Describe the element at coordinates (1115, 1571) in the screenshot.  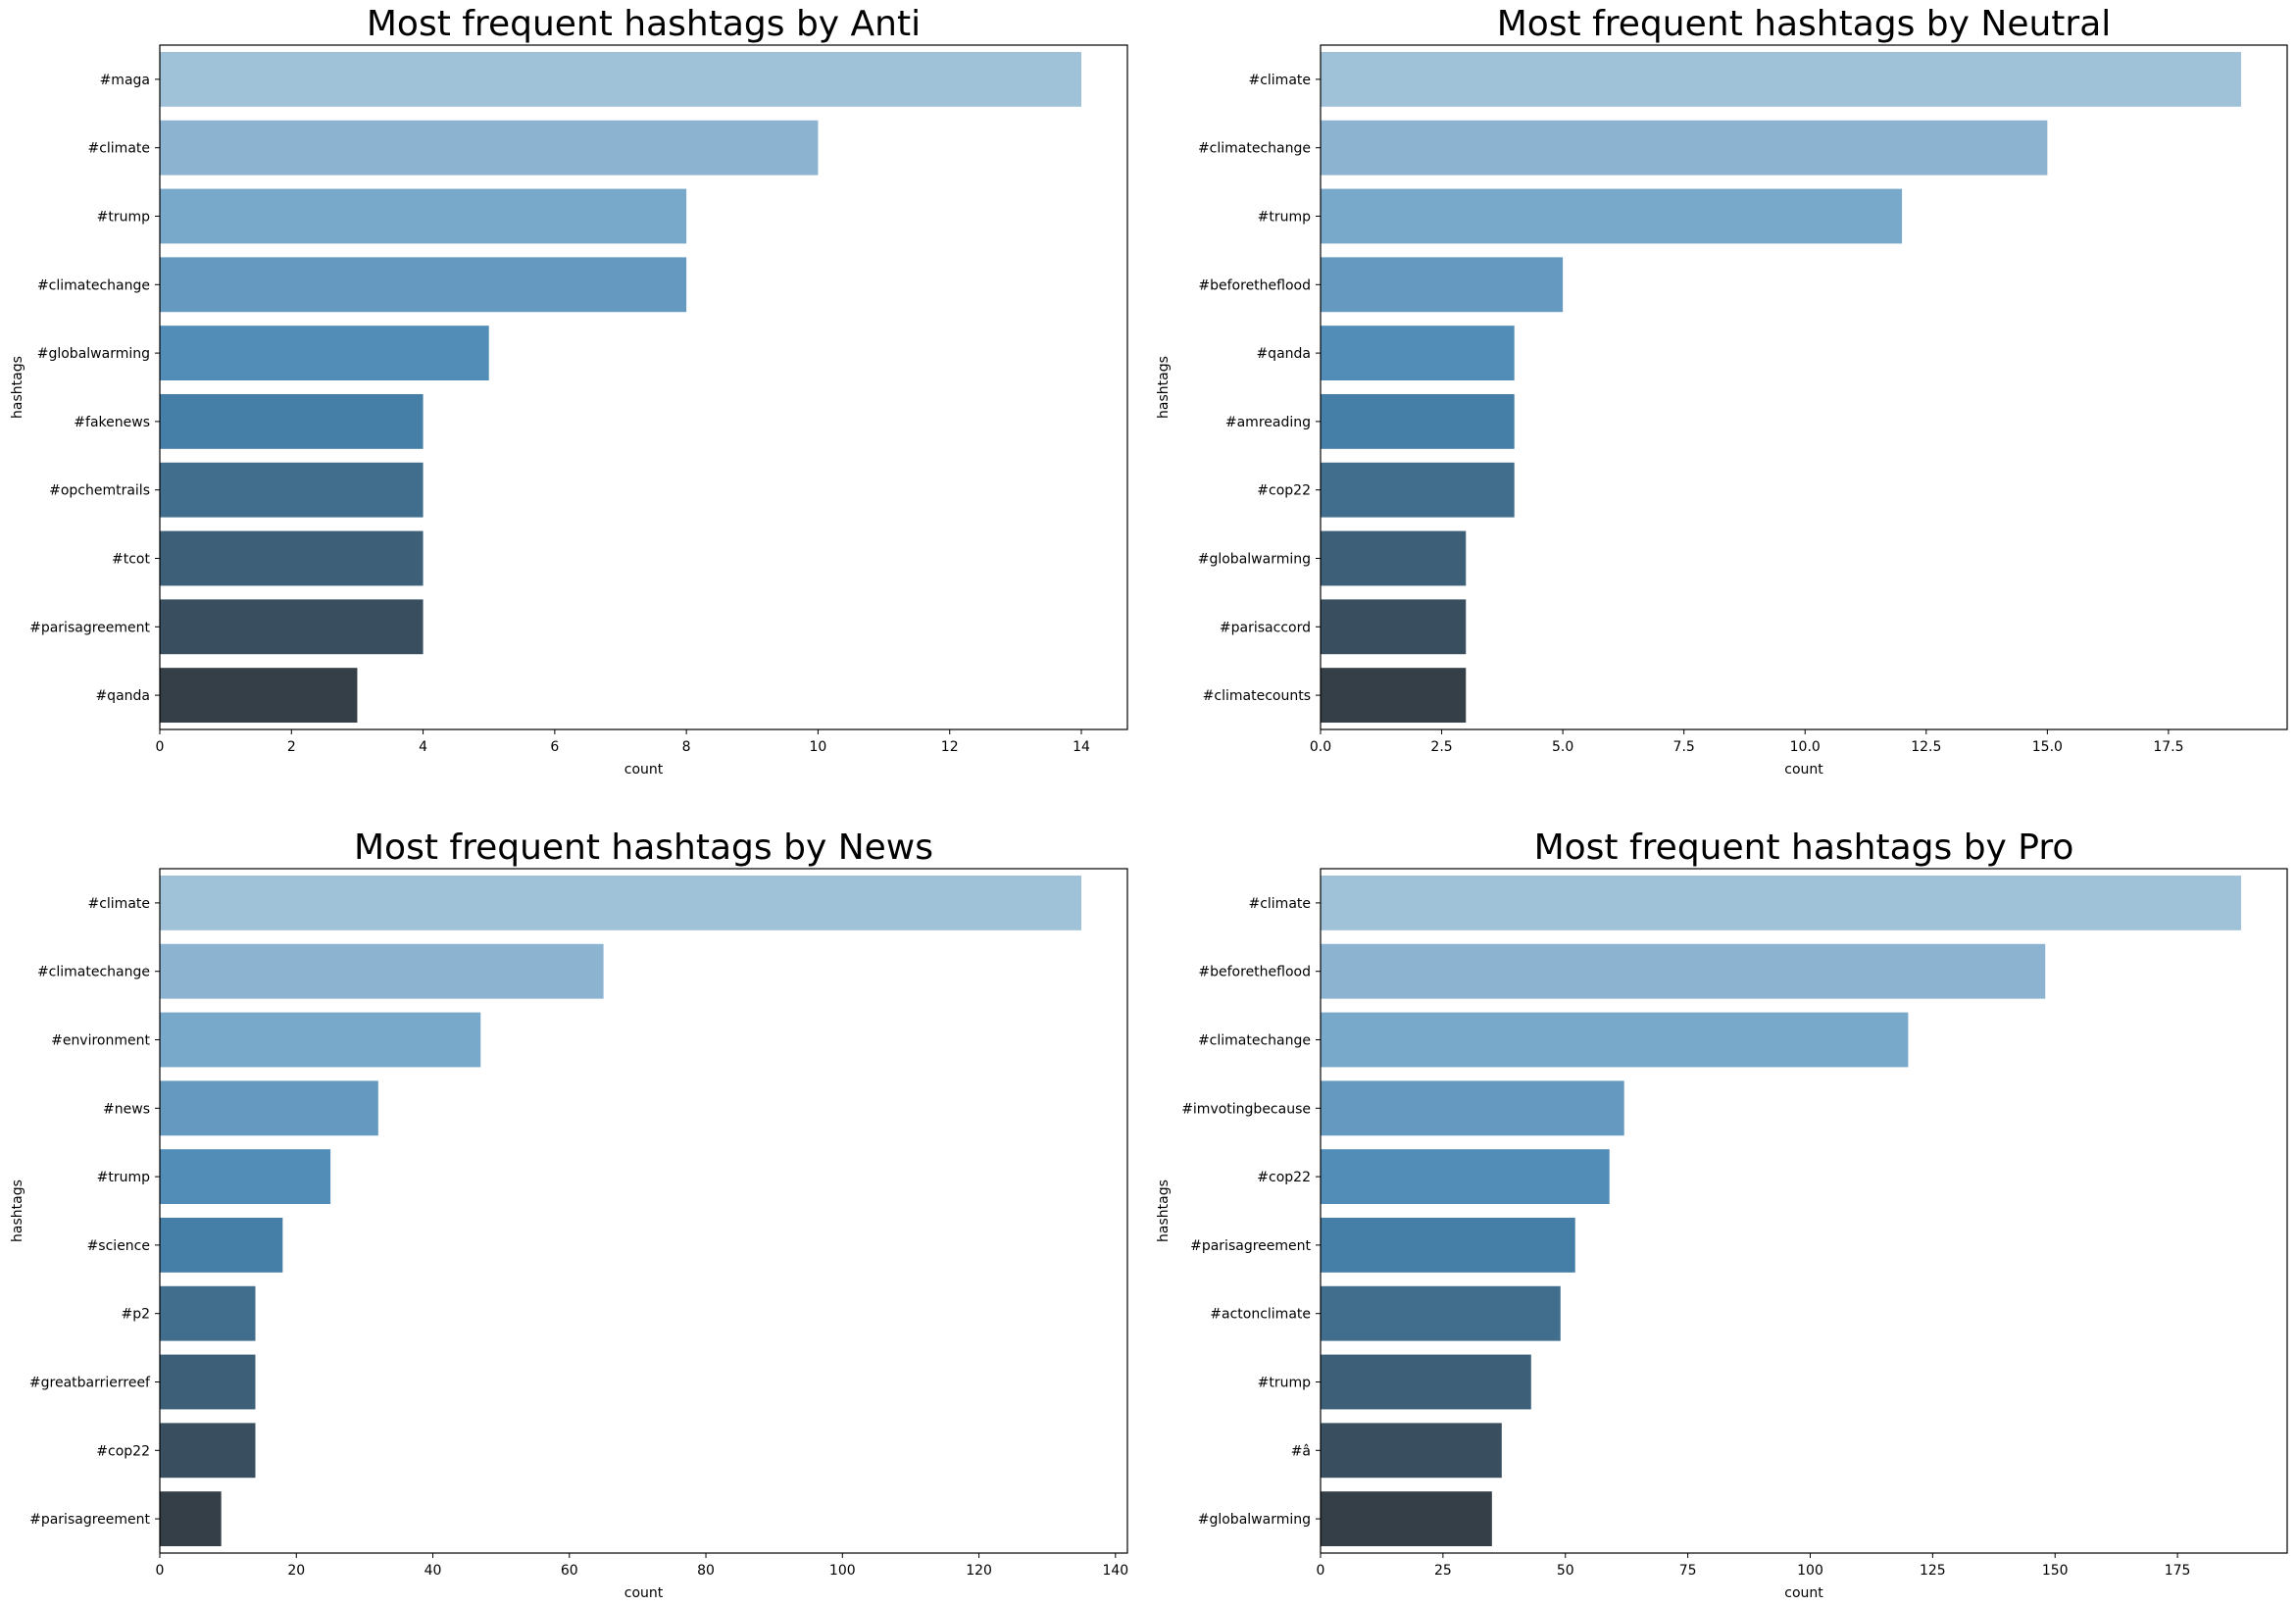
I see `x-tick-label: 140` at that location.